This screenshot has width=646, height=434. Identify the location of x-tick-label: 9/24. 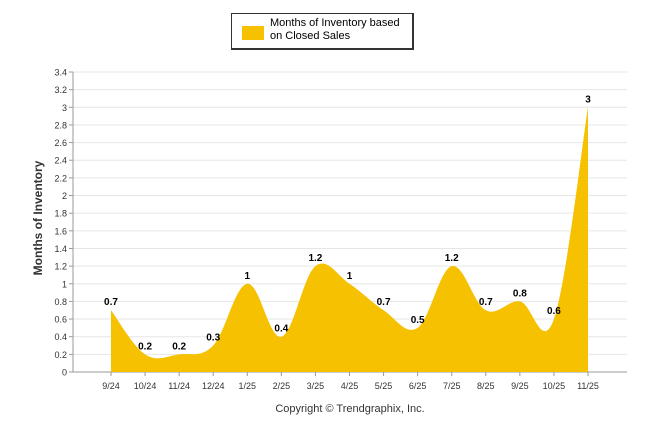
(111, 386).